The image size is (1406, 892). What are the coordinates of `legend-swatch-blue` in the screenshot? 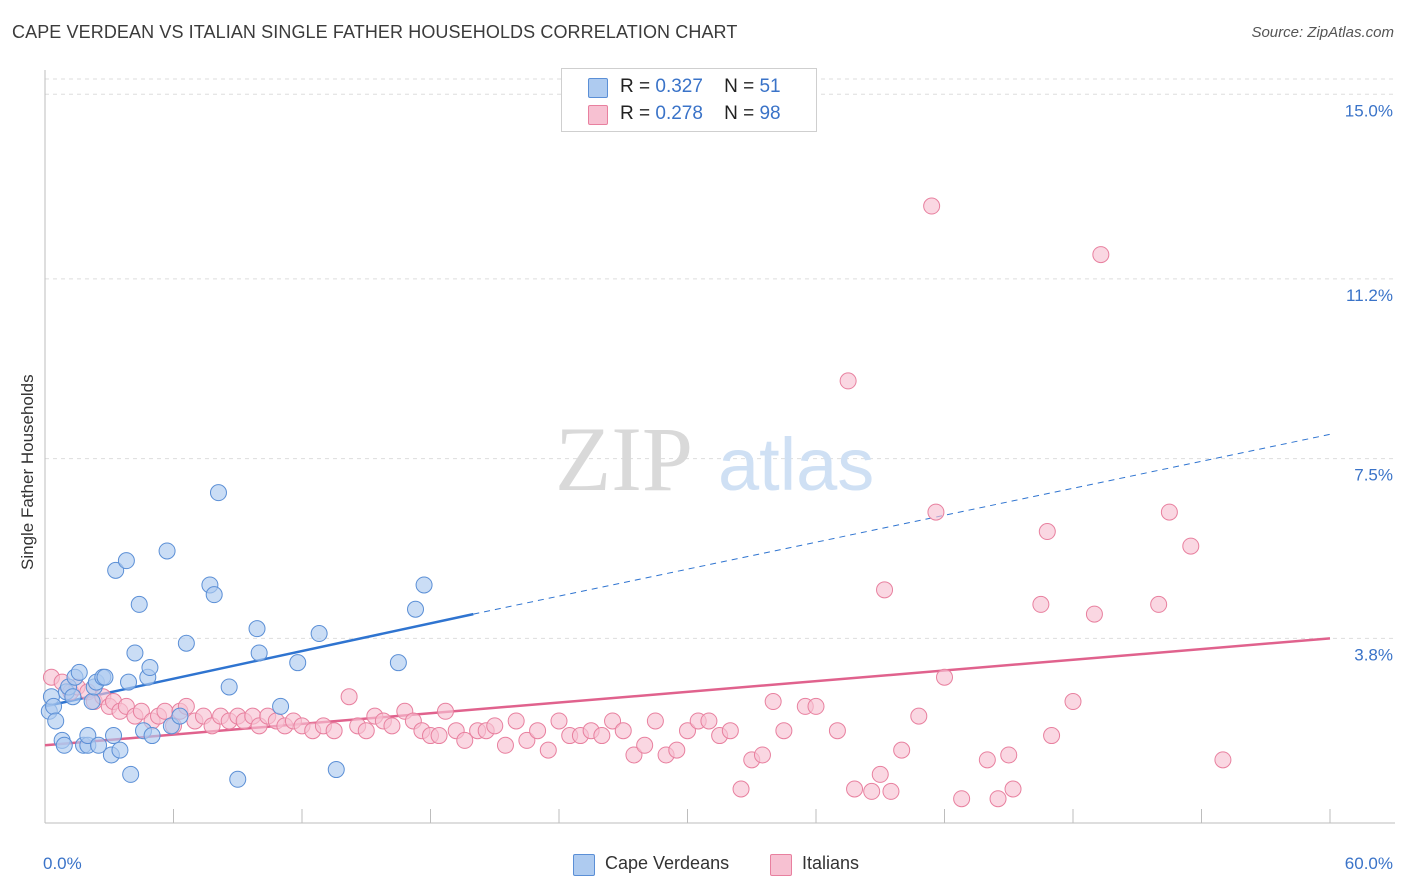 It's located at (598, 88).